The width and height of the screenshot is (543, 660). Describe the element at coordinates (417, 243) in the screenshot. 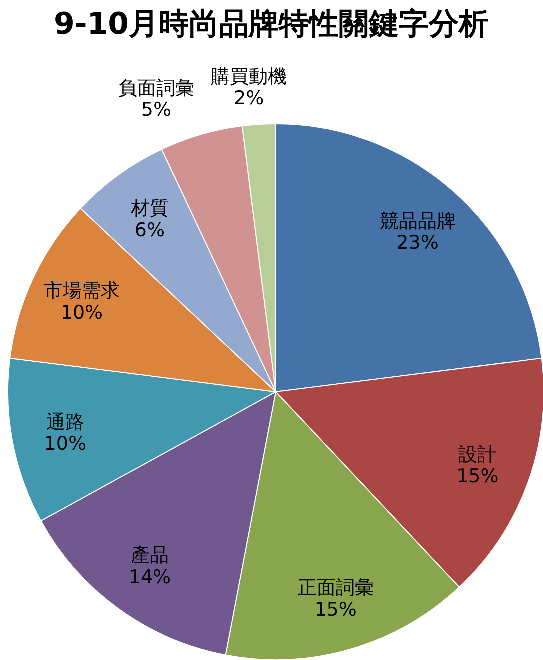

I see `data-label: 23%` at that location.